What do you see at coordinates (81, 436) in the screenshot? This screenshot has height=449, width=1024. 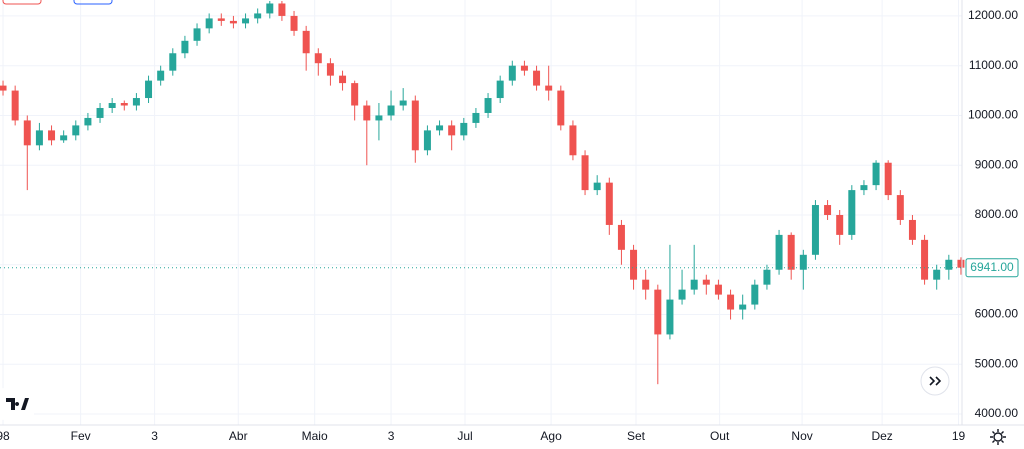 I see `x-tick-label: Fev` at bounding box center [81, 436].